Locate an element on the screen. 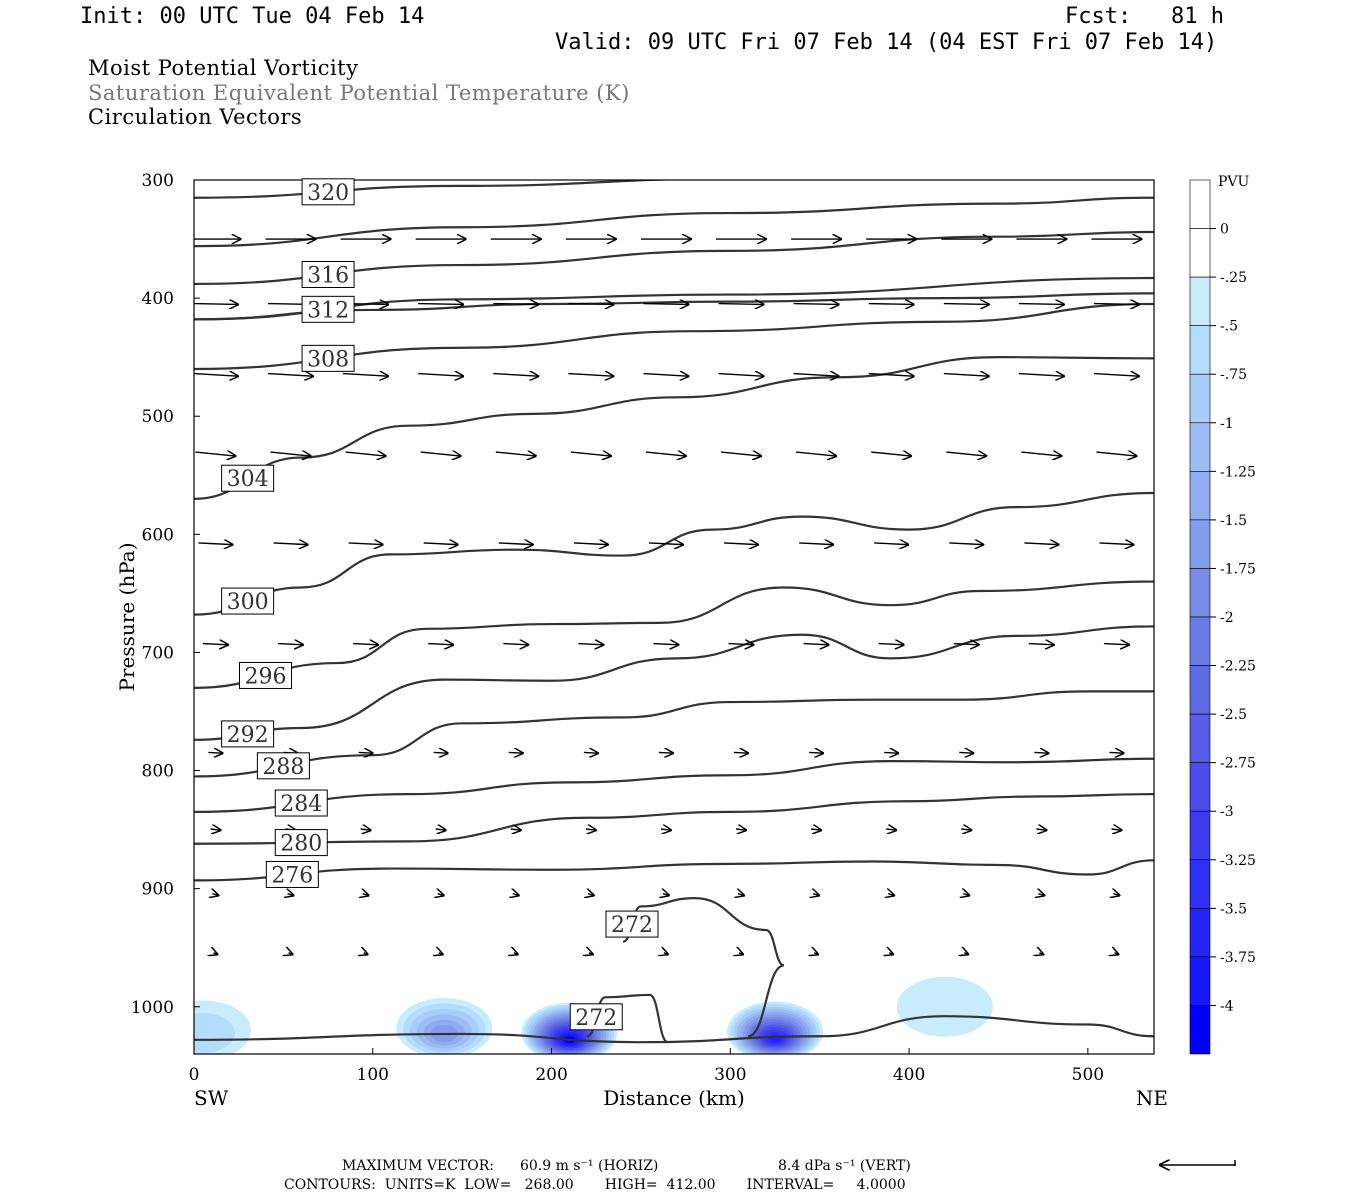  colorbar-label: 0 is located at coordinates (1224, 230).